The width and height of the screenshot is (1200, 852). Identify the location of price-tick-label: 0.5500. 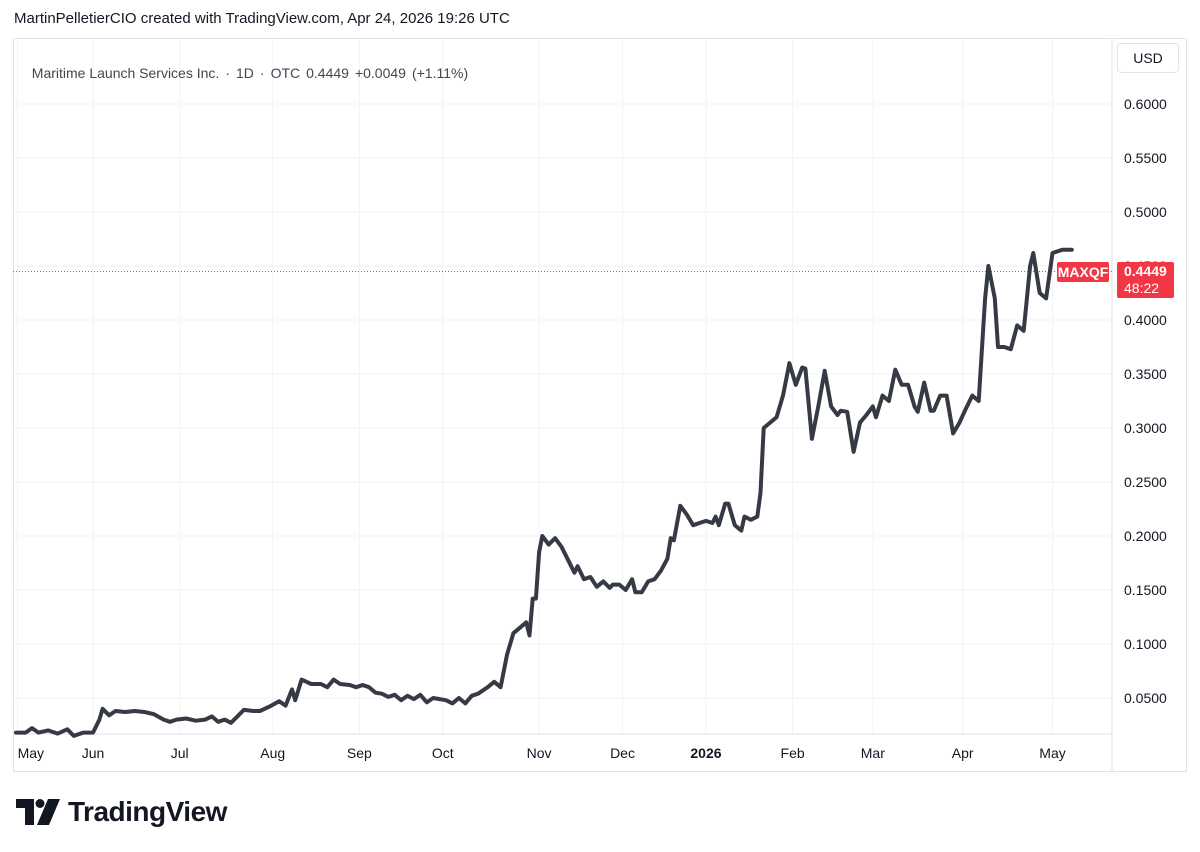
(1145, 158).